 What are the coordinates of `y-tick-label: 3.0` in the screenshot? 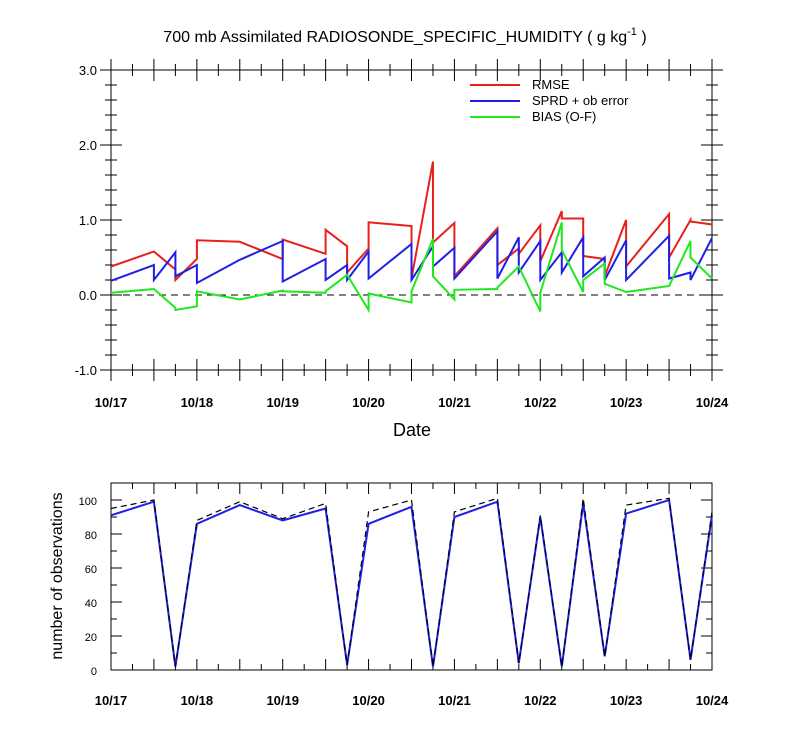 It's located at (88, 70).